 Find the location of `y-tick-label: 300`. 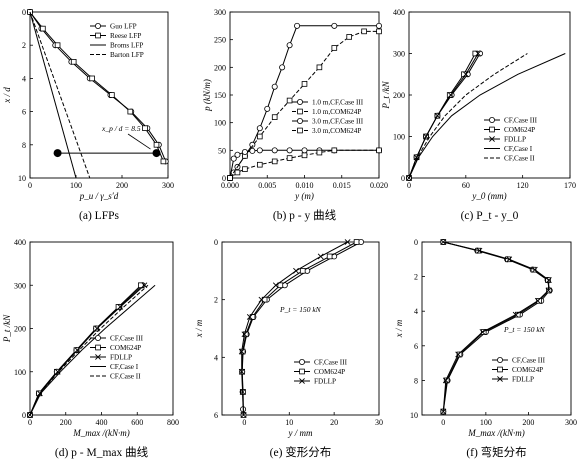

y-tick-label: 300 is located at coordinates (220, 12).